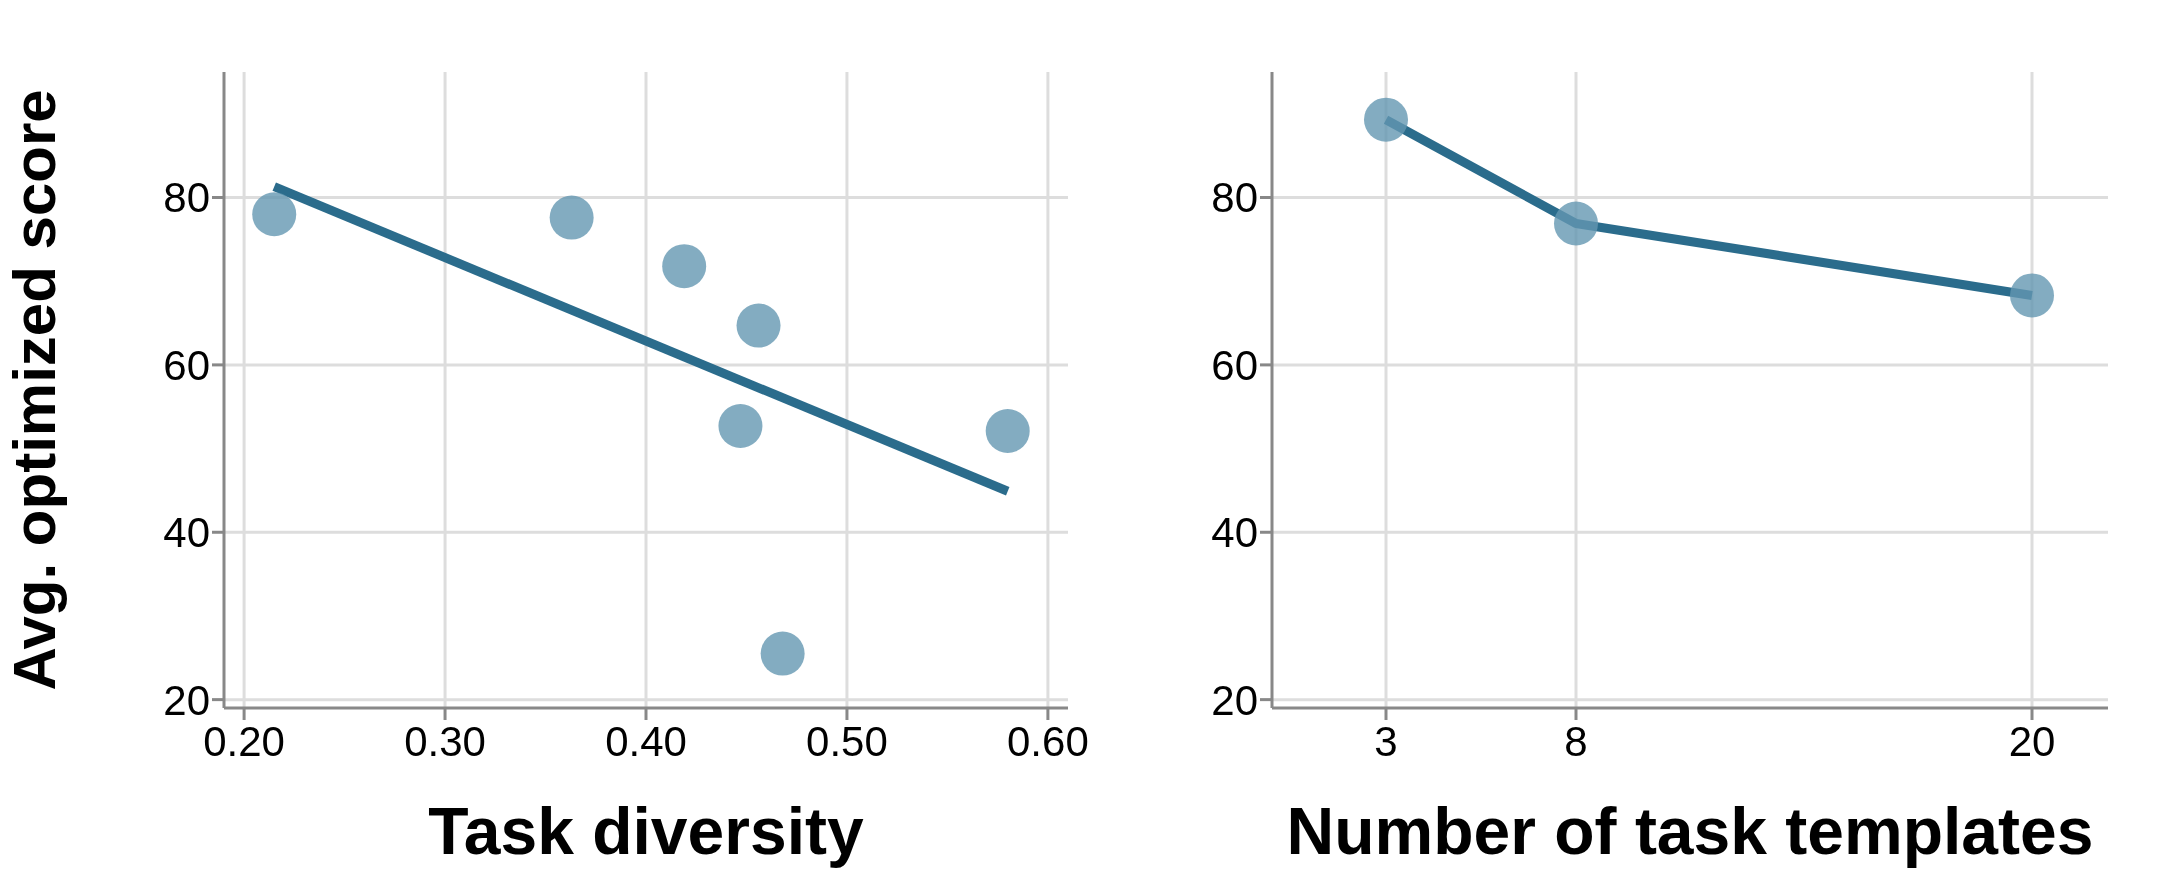  Describe the element at coordinates (646, 831) in the screenshot. I see `x-axis-title: Task diversity` at that location.